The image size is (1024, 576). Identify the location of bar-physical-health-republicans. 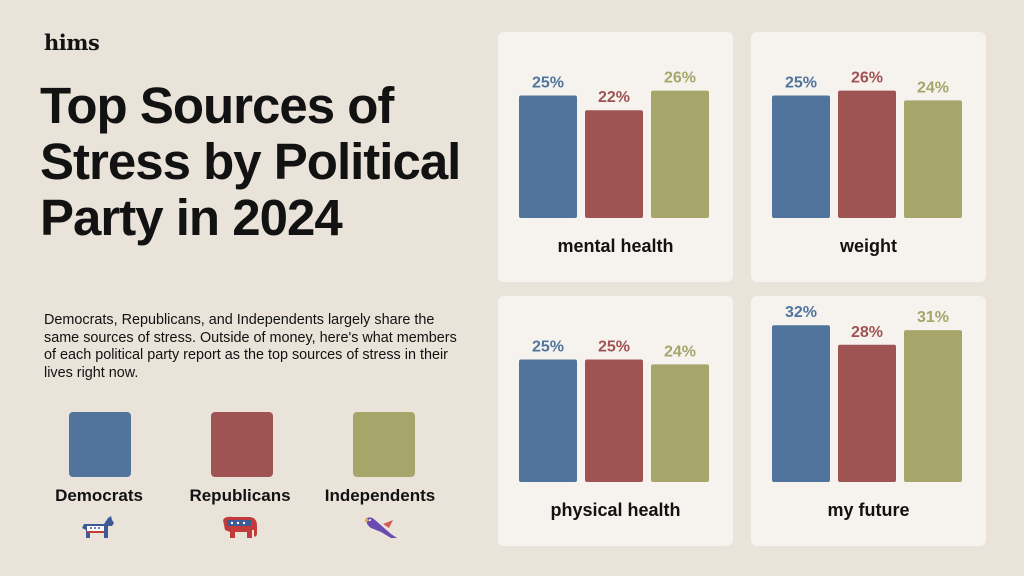
(614, 420).